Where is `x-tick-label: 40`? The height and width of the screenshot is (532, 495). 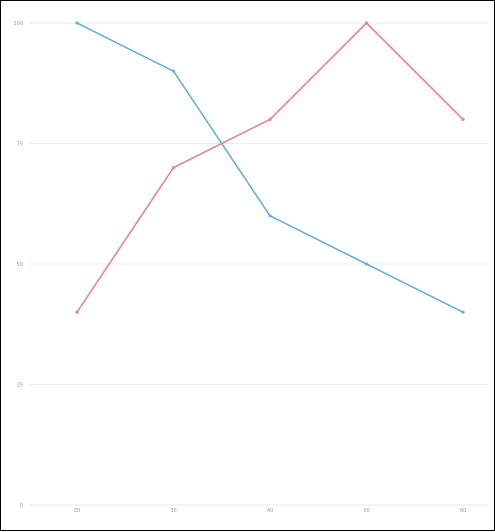 x-tick-label: 40 is located at coordinates (270, 511).